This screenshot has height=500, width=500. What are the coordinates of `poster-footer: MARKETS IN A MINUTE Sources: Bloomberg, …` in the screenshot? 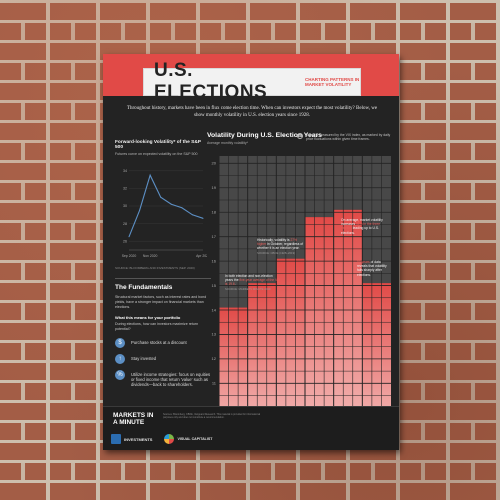 It's located at (251, 428).